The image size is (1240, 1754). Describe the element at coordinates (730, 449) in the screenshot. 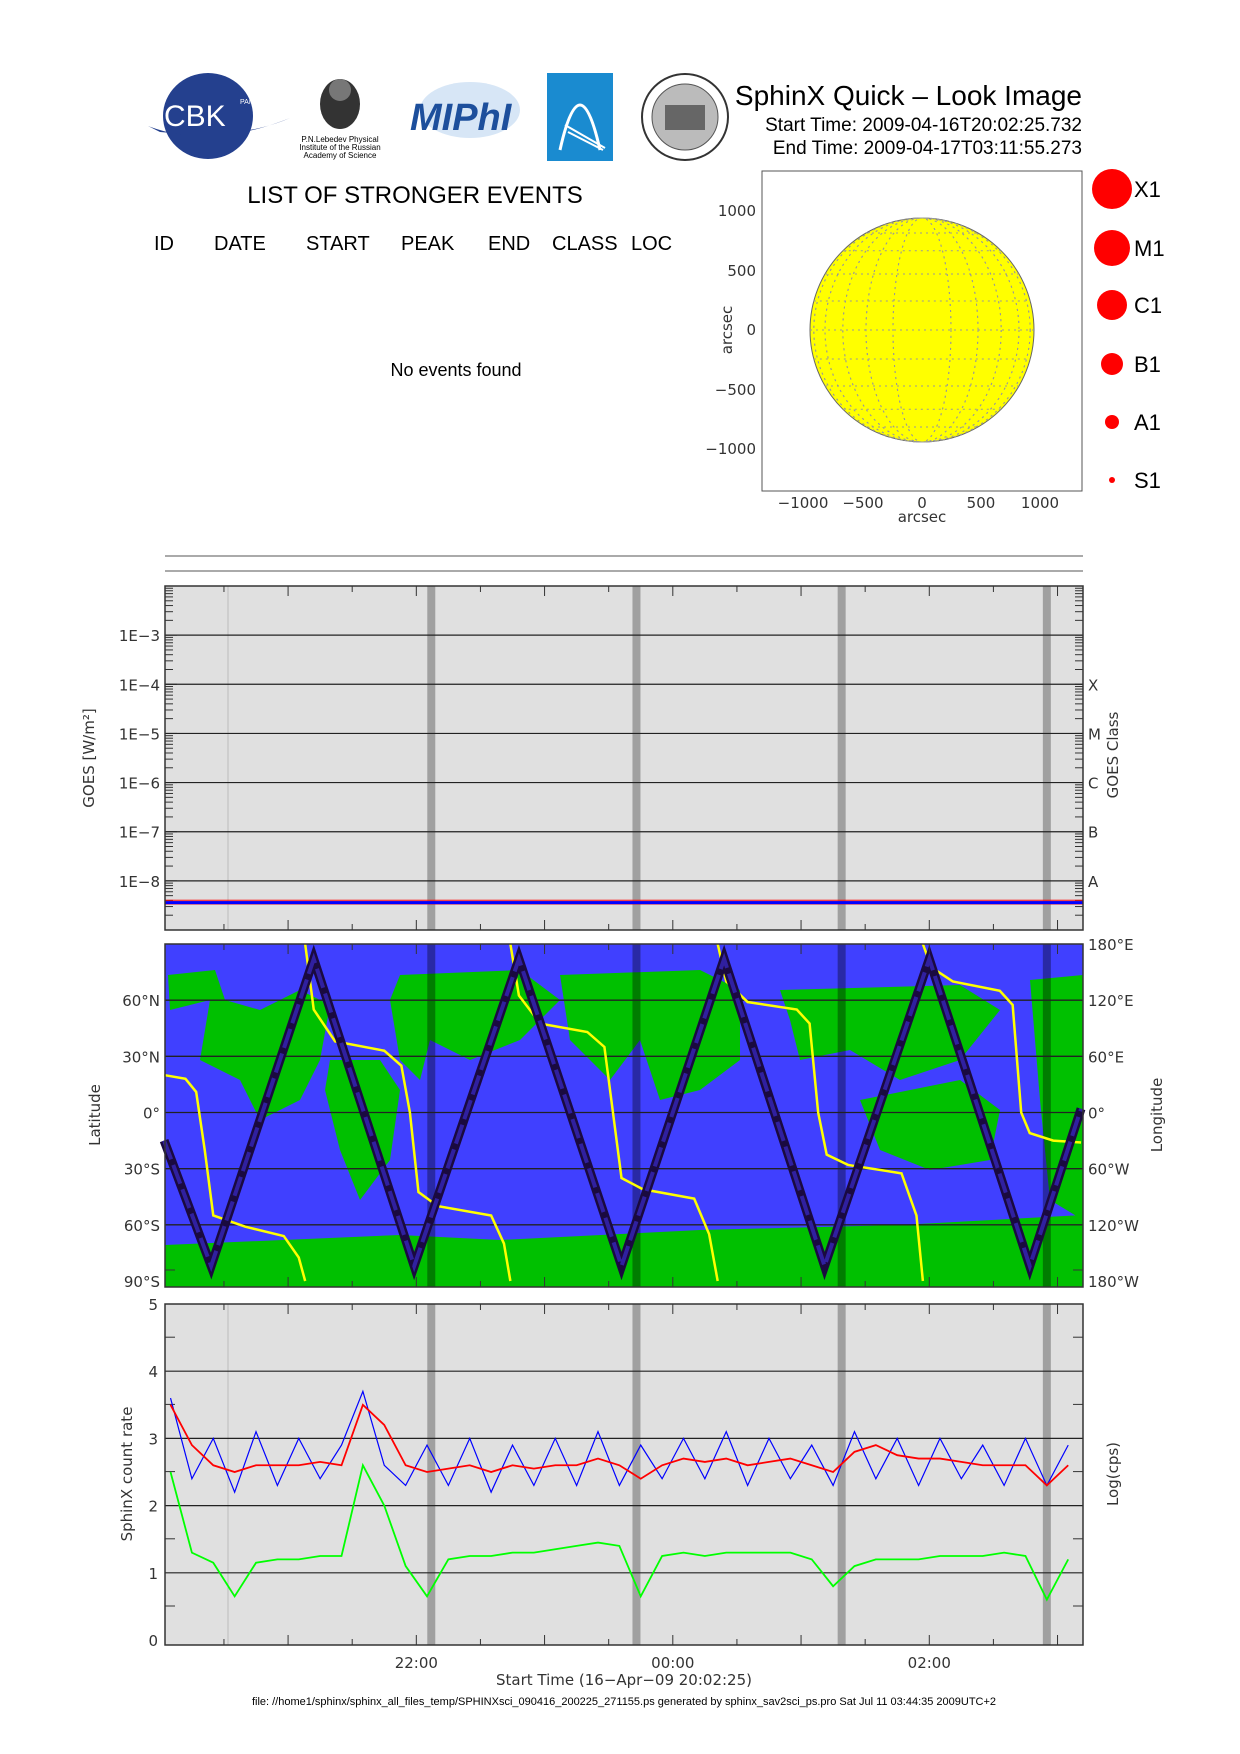

I see `sun-ytick: −1000` at that location.